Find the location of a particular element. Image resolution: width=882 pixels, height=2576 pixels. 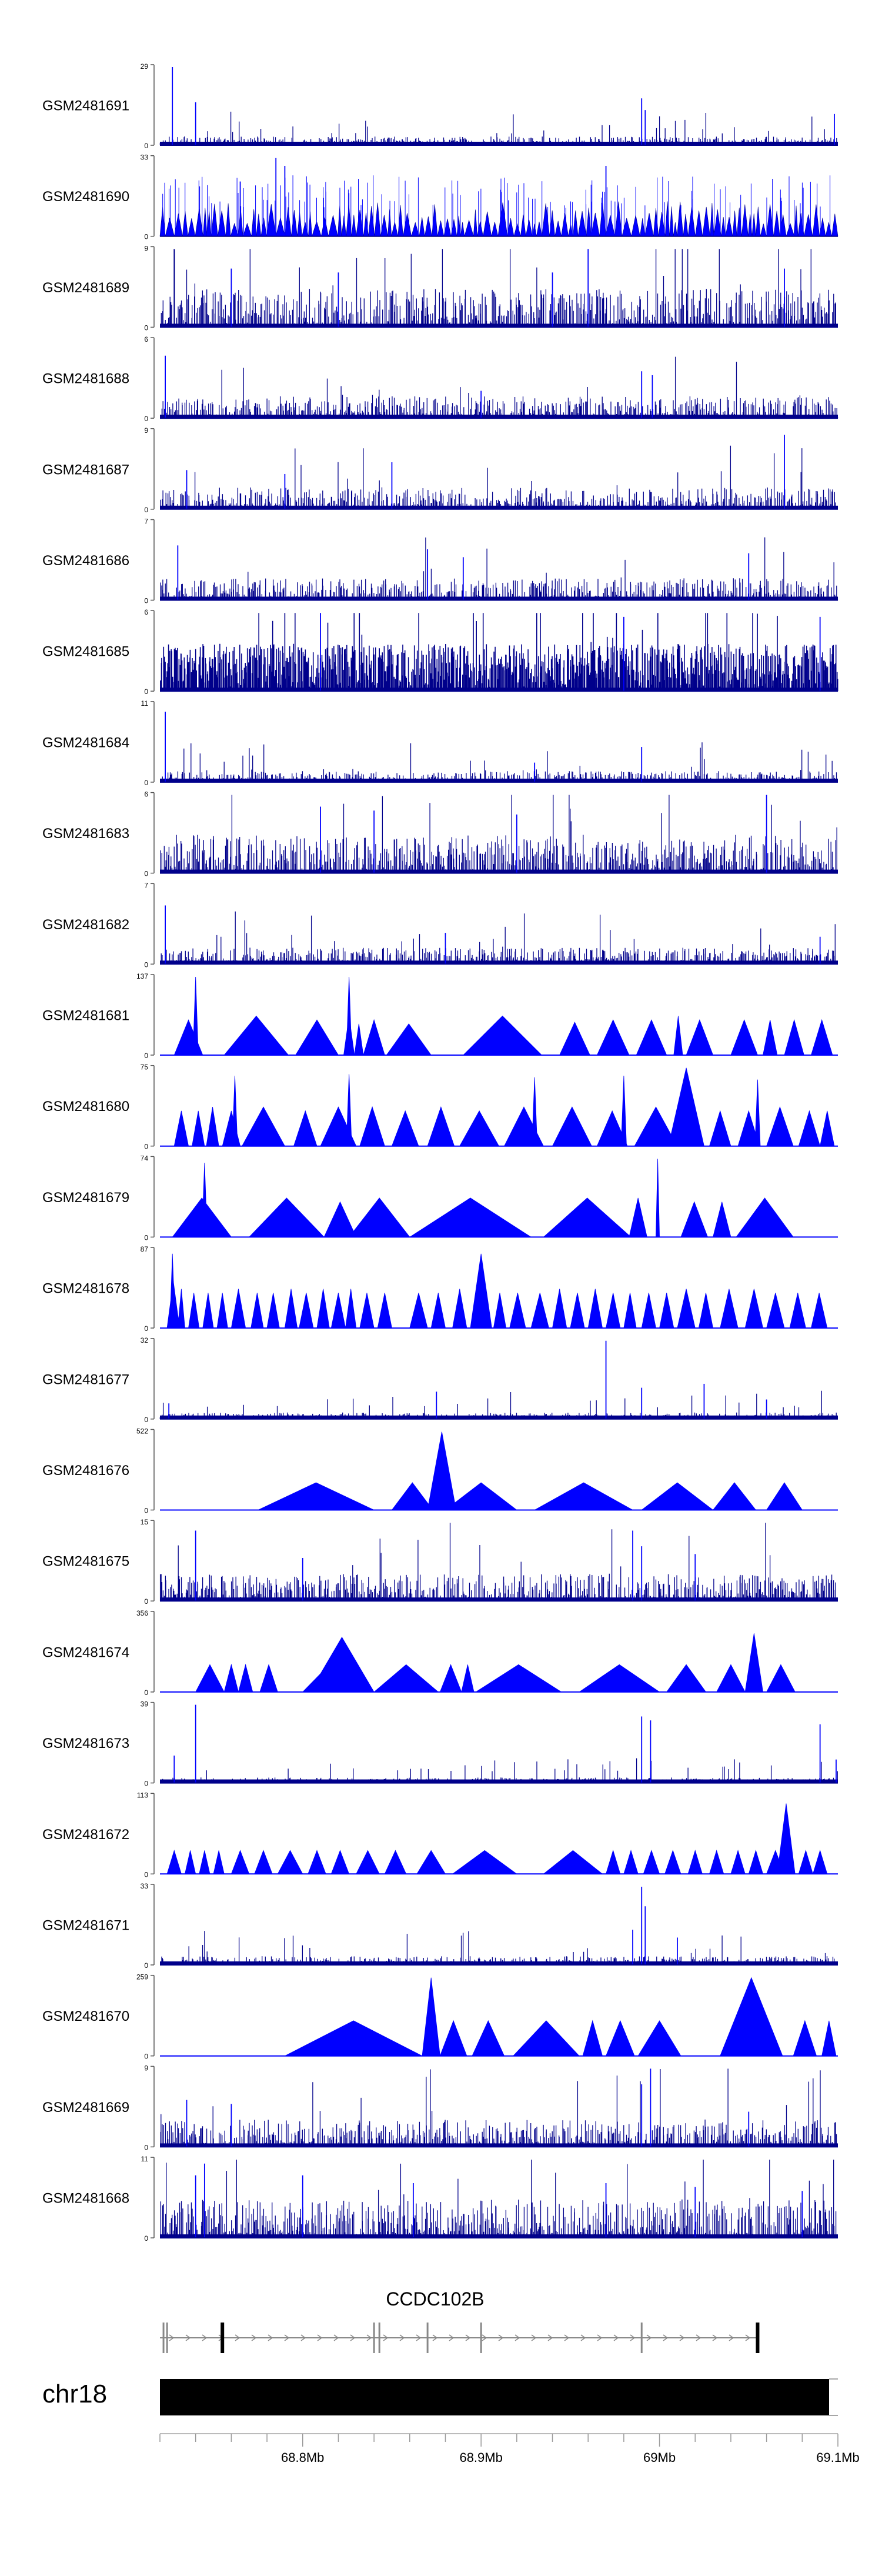

track-label: GSM2481687 is located at coordinates (85, 470).